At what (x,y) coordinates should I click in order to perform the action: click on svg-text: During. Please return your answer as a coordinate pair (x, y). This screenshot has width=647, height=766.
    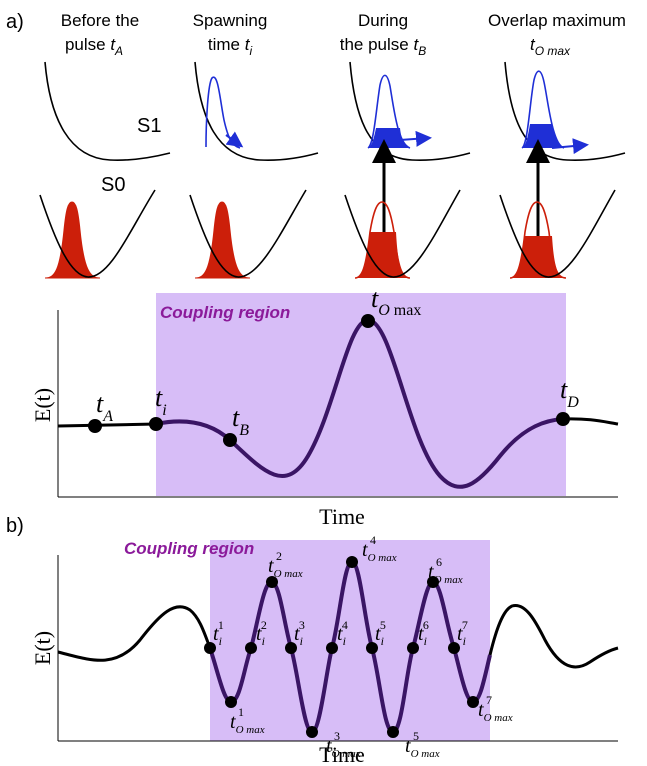
    Looking at the image, I should click on (383, 20).